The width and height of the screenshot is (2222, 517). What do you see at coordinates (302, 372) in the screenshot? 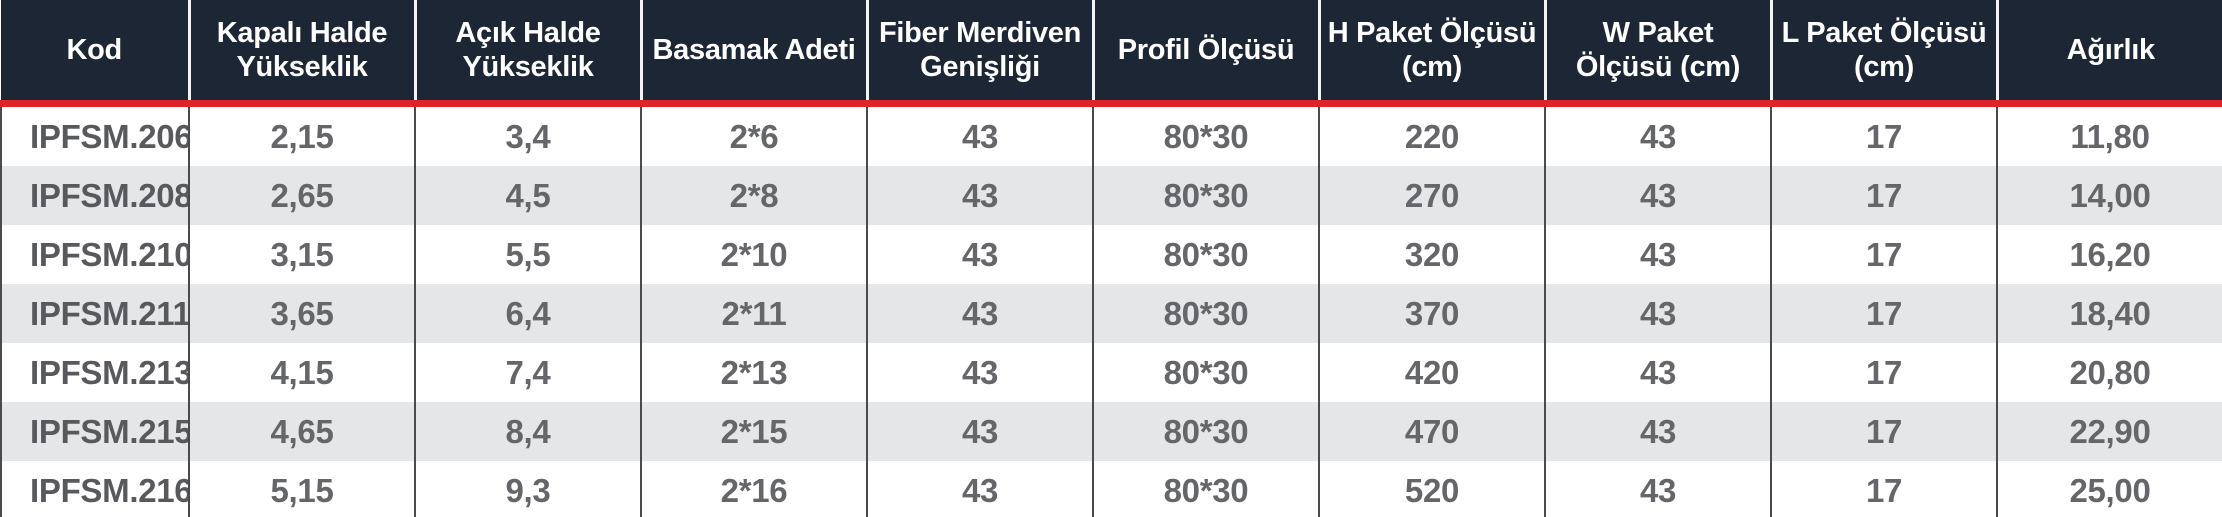
I see `table-cell: 4,15` at bounding box center [302, 372].